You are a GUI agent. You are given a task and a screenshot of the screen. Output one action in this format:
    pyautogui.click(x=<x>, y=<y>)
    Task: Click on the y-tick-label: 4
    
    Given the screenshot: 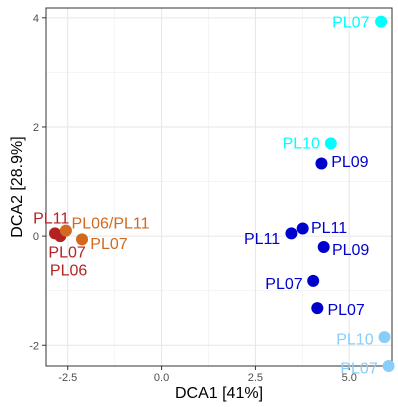 What is the action you would take?
    pyautogui.click(x=36, y=19)
    